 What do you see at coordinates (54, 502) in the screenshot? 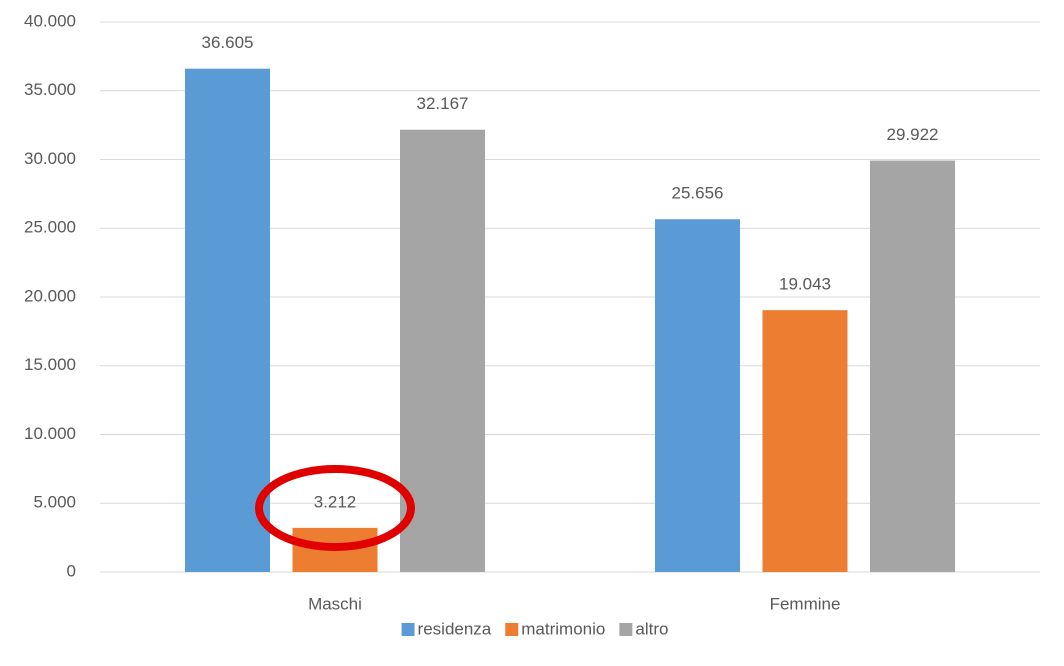
I see `y-tick-label: 5.000` at bounding box center [54, 502].